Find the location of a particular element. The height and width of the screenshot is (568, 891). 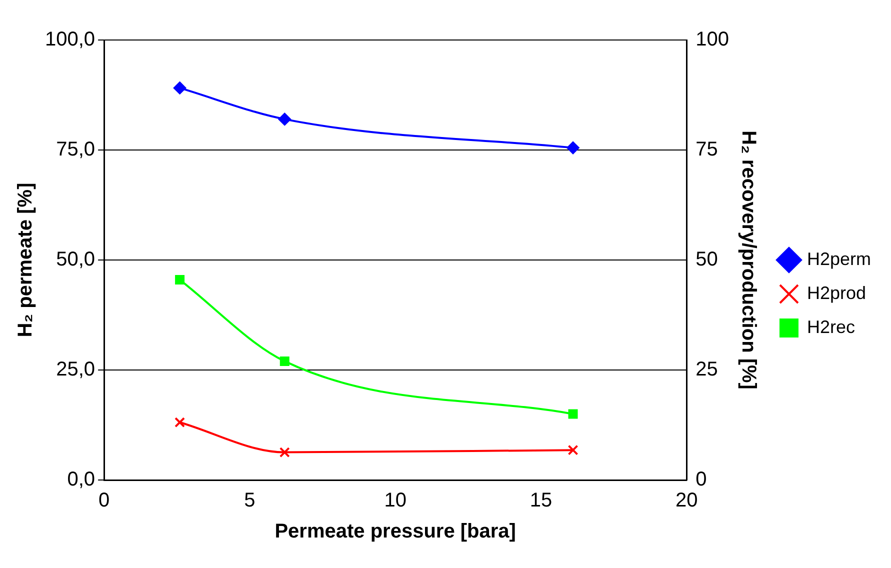

y2-tick-label: 100 is located at coordinates (712, 39).